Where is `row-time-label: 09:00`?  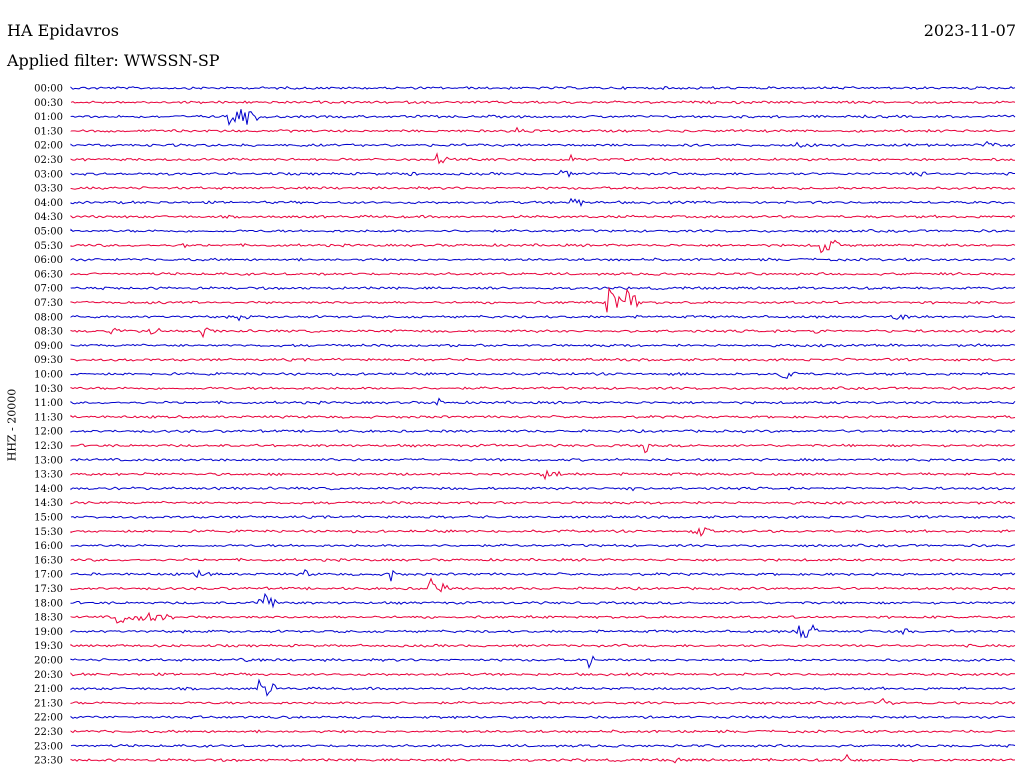 row-time-label: 09:00 is located at coordinates (48, 346).